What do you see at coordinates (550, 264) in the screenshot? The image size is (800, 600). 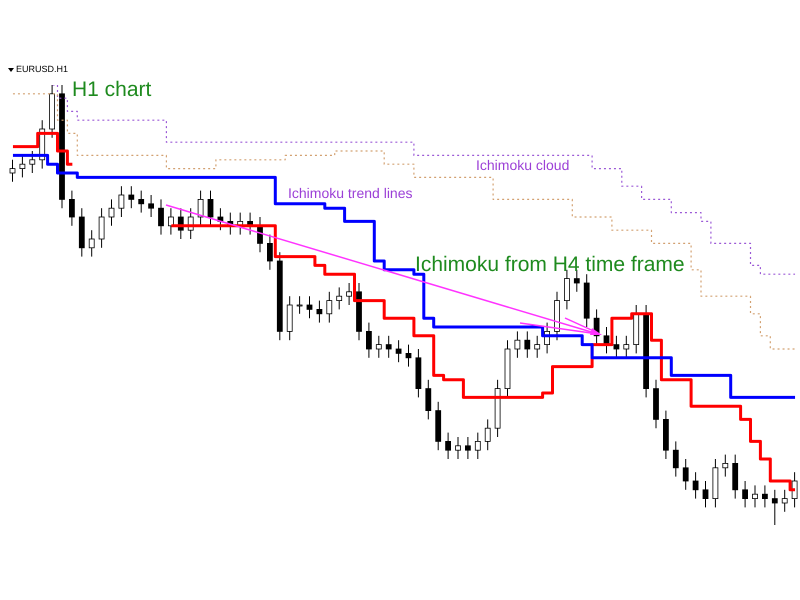 I see `annotation: Ichimoku from H4 time frame` at bounding box center [550, 264].